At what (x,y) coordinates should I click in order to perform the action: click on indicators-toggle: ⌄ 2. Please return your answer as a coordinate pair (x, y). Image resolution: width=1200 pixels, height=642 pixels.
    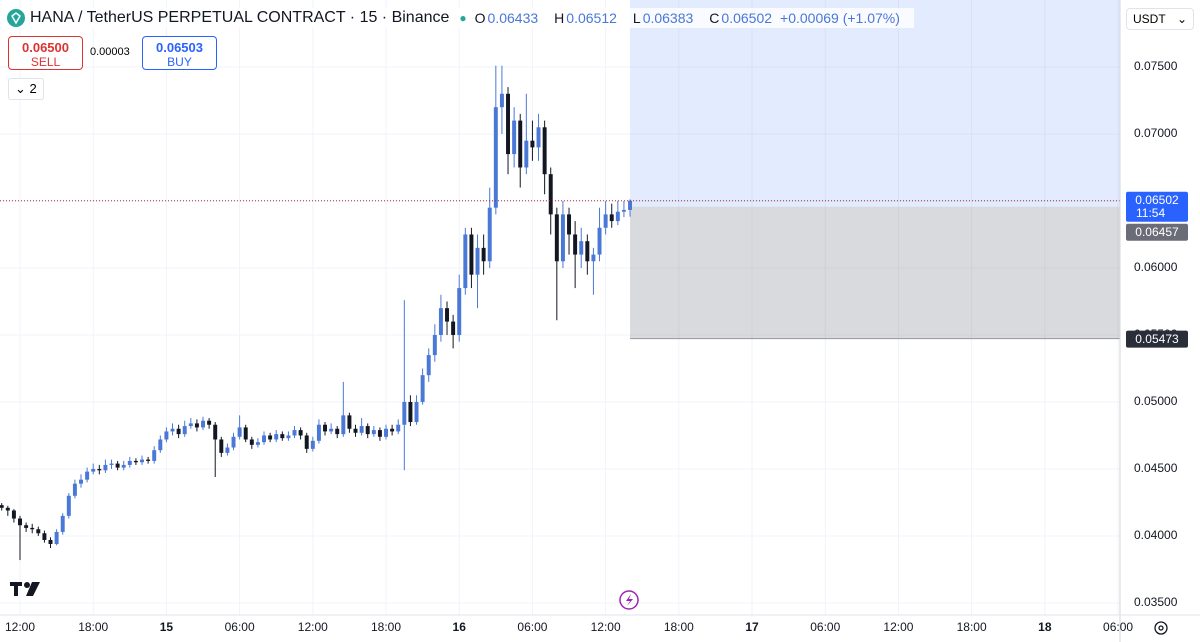
    Looking at the image, I should click on (26, 89).